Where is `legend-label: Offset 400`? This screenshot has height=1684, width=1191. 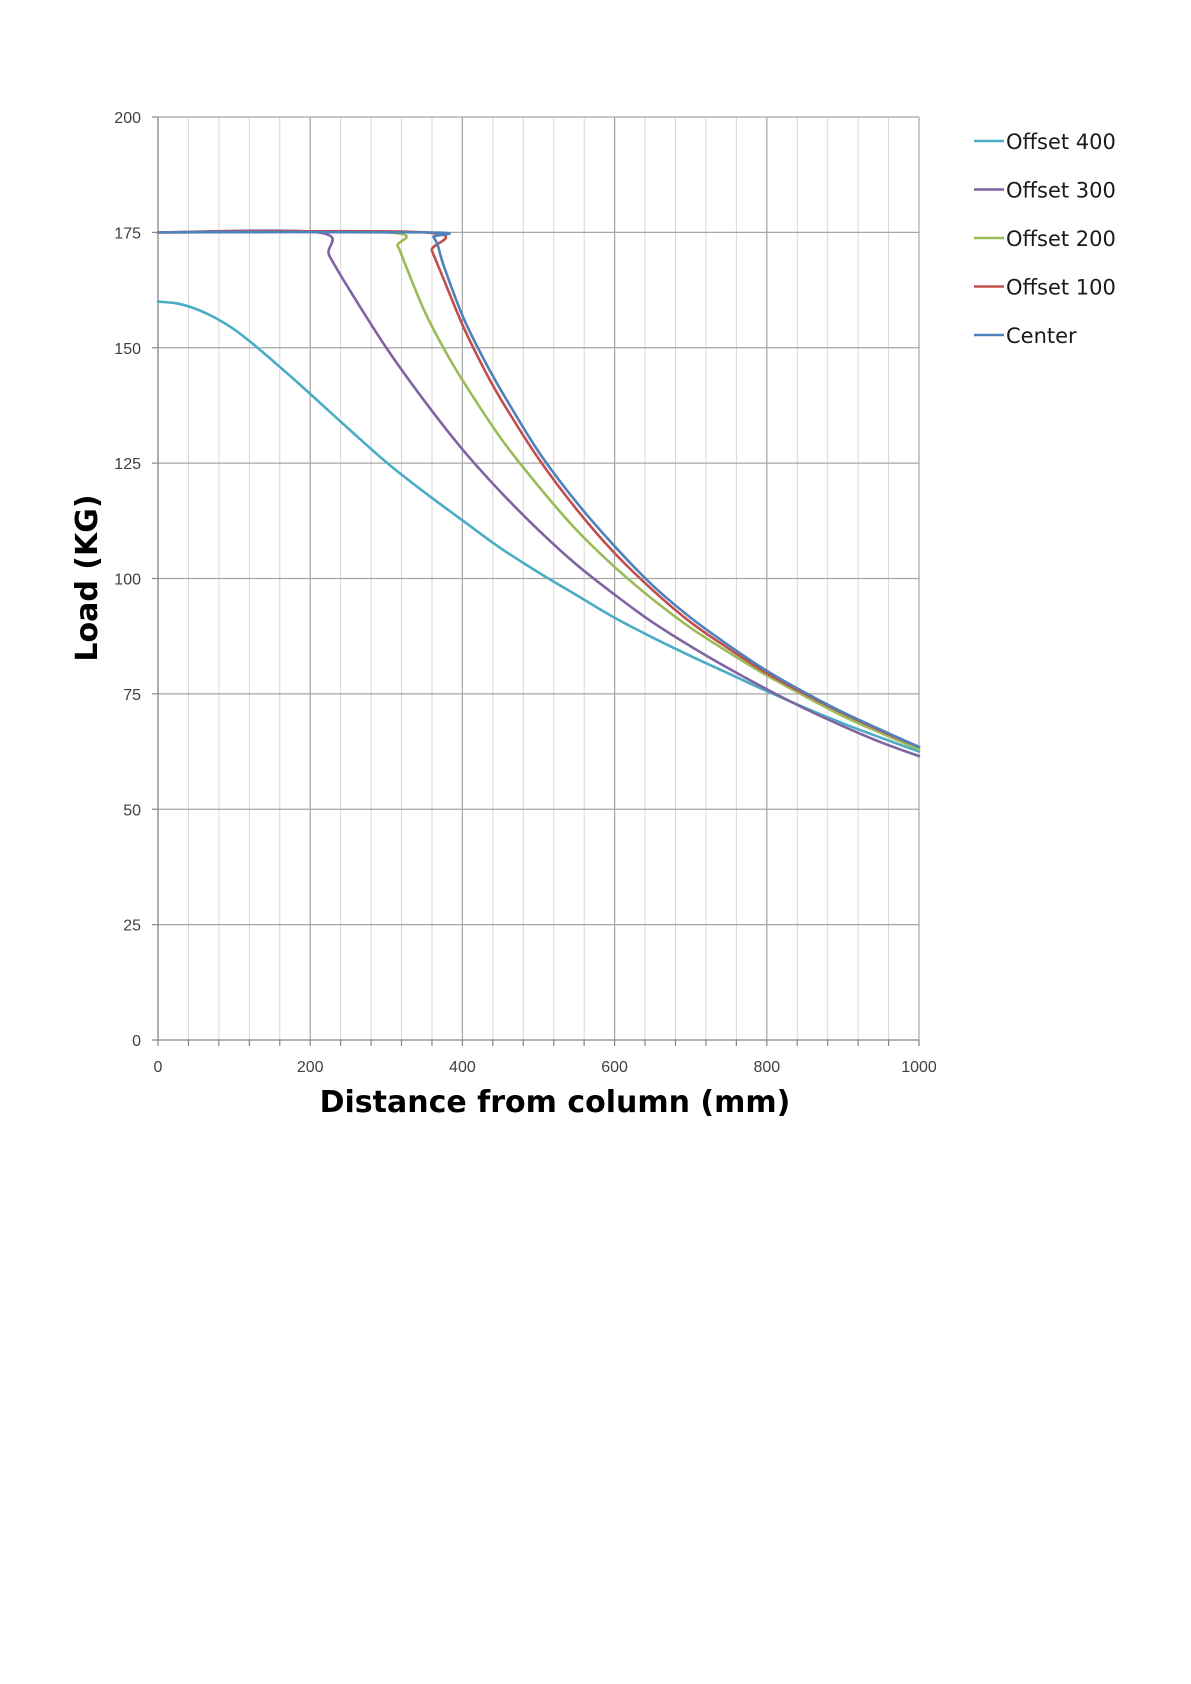 legend-label: Offset 400 is located at coordinates (1061, 142).